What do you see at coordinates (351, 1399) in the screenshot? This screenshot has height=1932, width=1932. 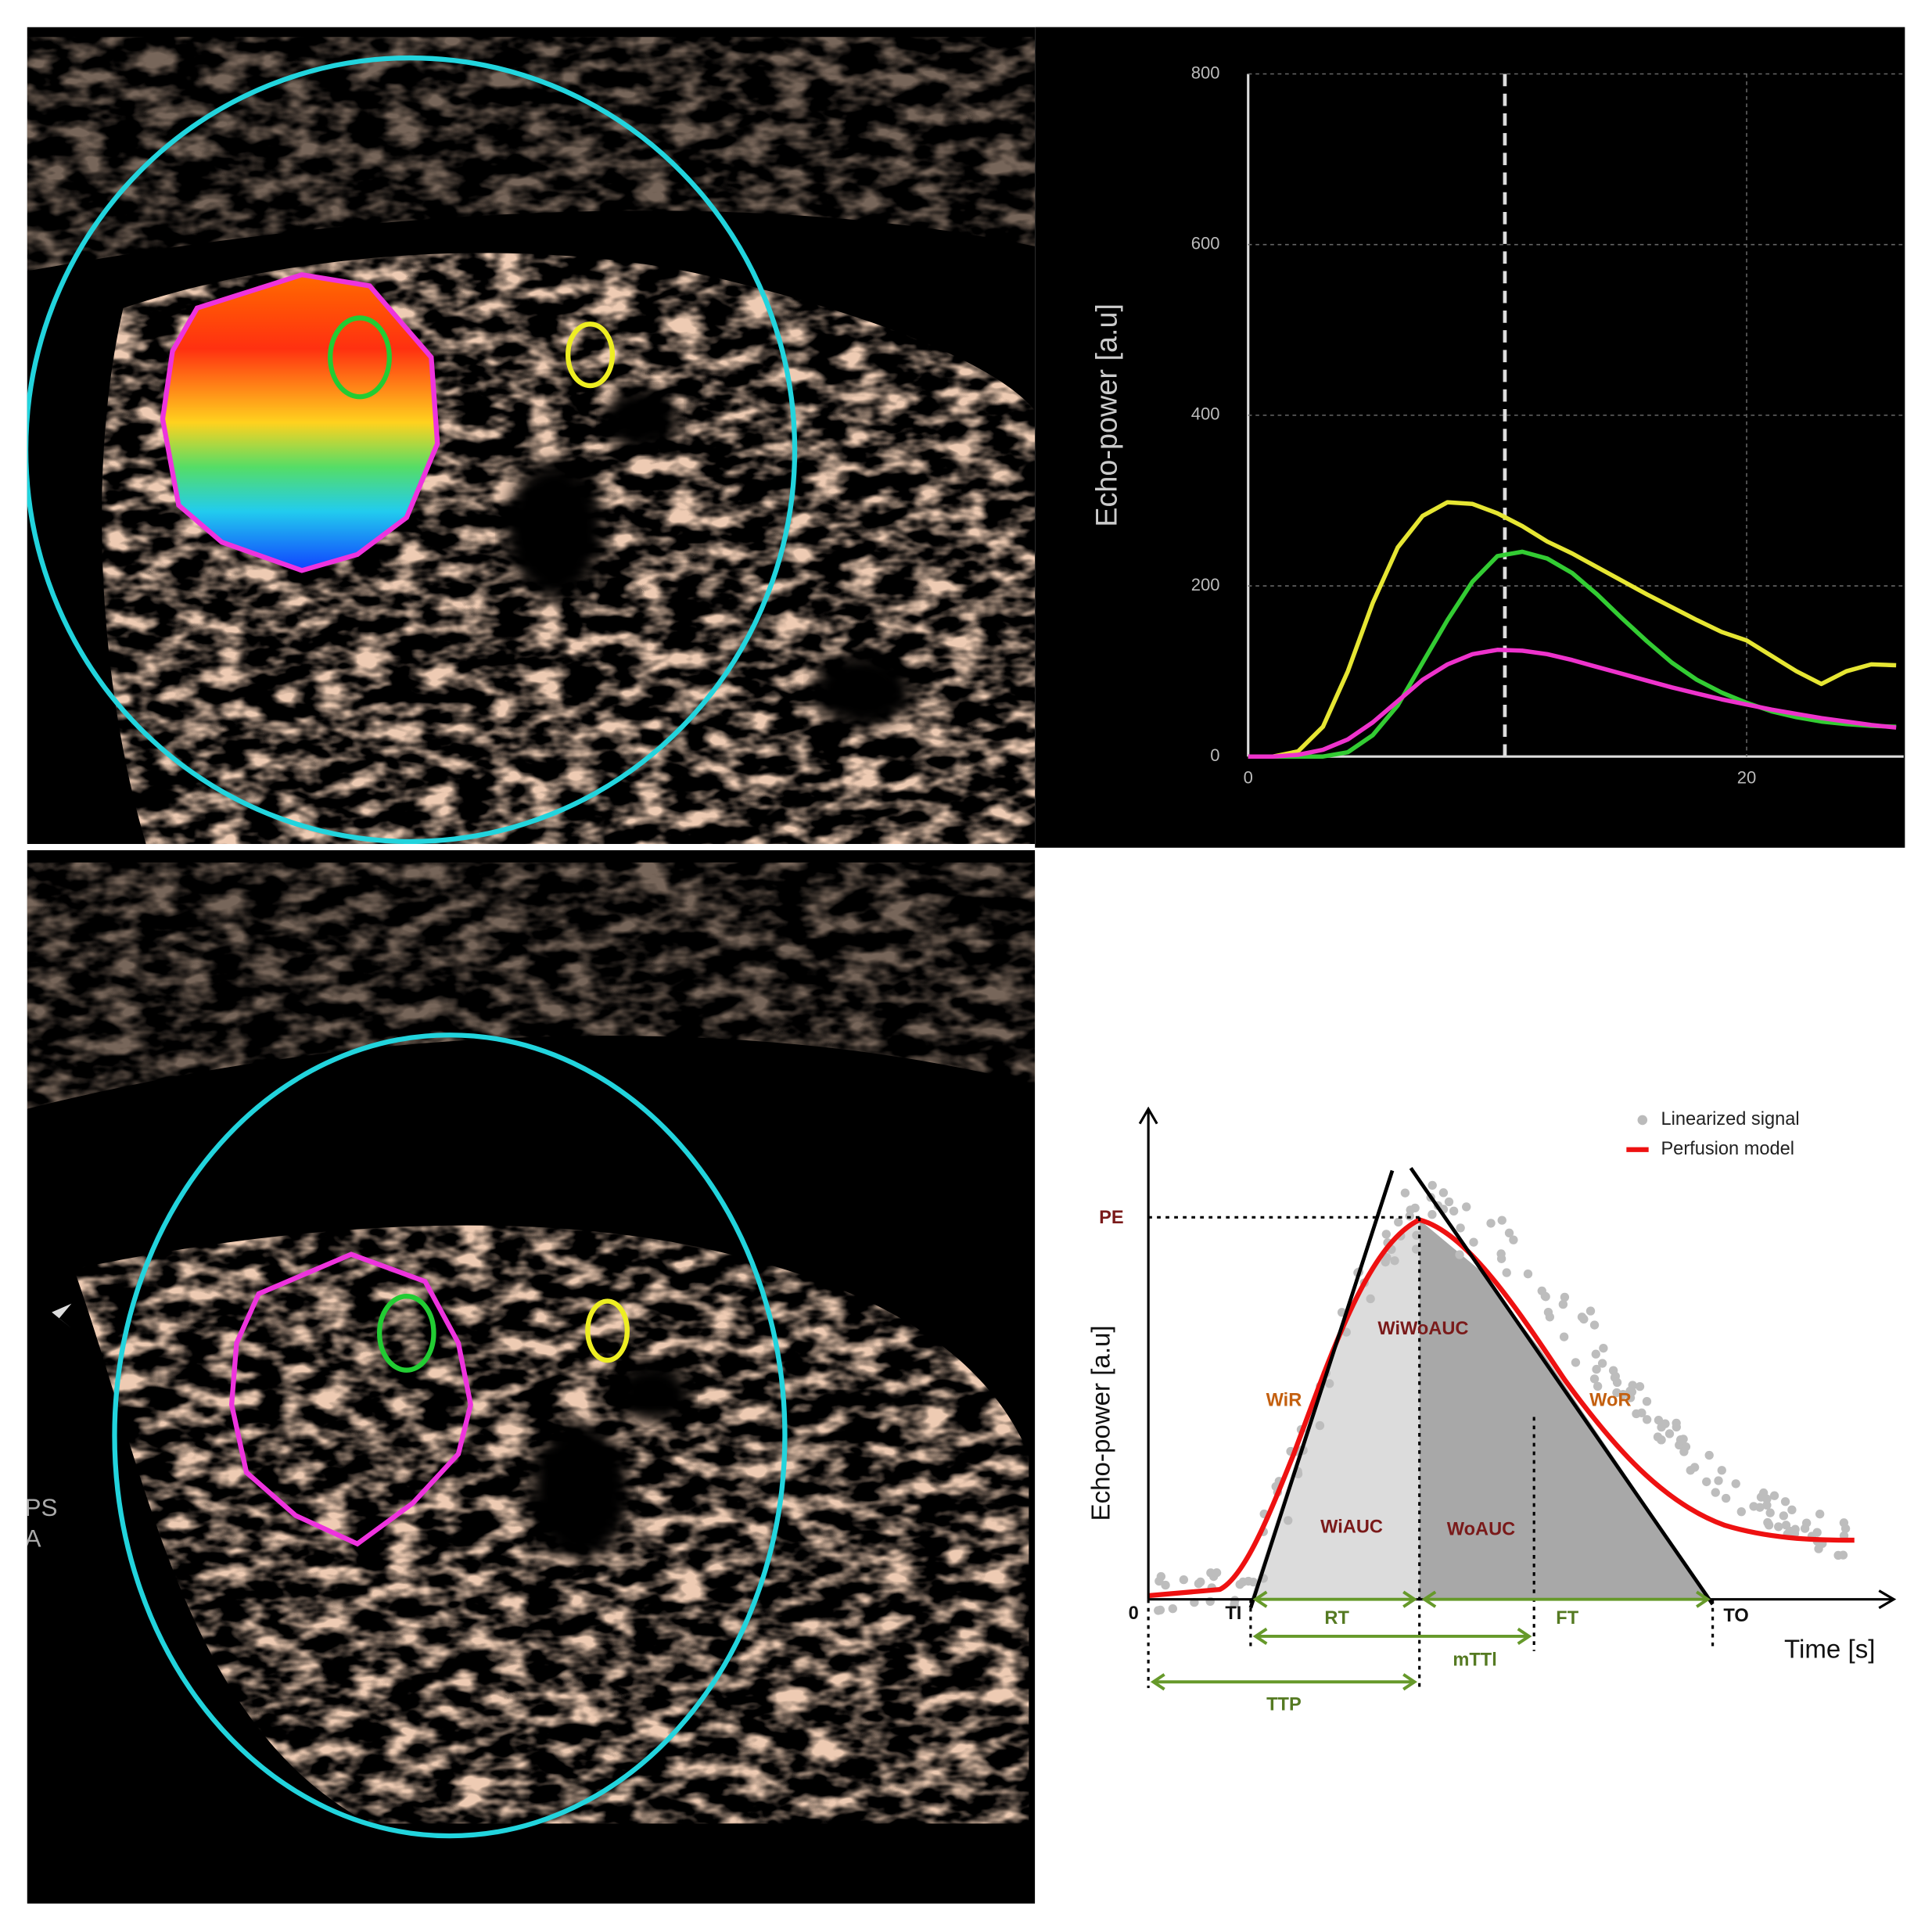 I see `roi-magenta` at bounding box center [351, 1399].